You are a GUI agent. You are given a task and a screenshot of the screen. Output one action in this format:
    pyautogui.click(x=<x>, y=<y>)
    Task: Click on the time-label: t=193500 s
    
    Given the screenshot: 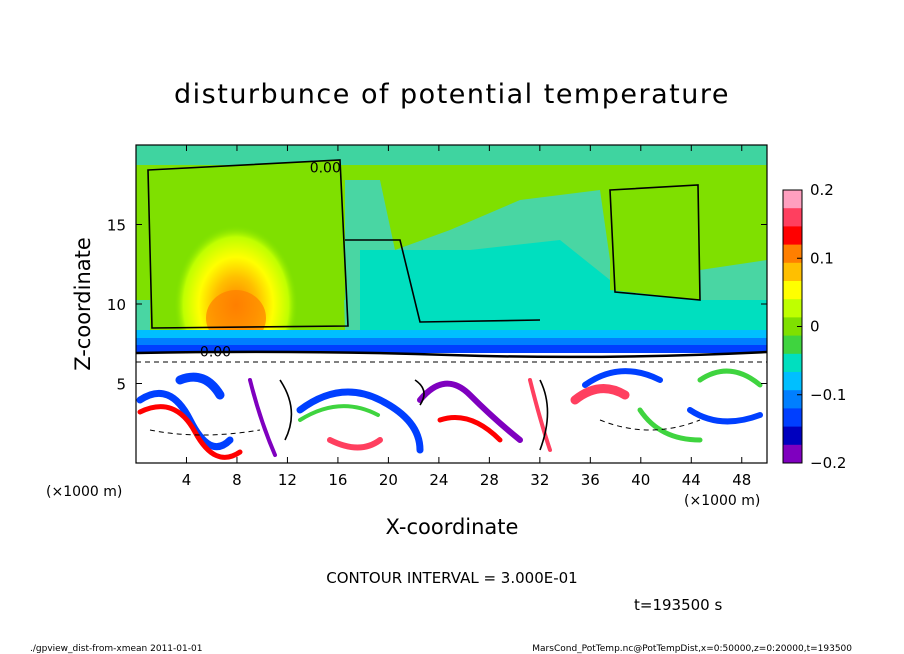 What is the action you would take?
    pyautogui.click(x=678, y=605)
    